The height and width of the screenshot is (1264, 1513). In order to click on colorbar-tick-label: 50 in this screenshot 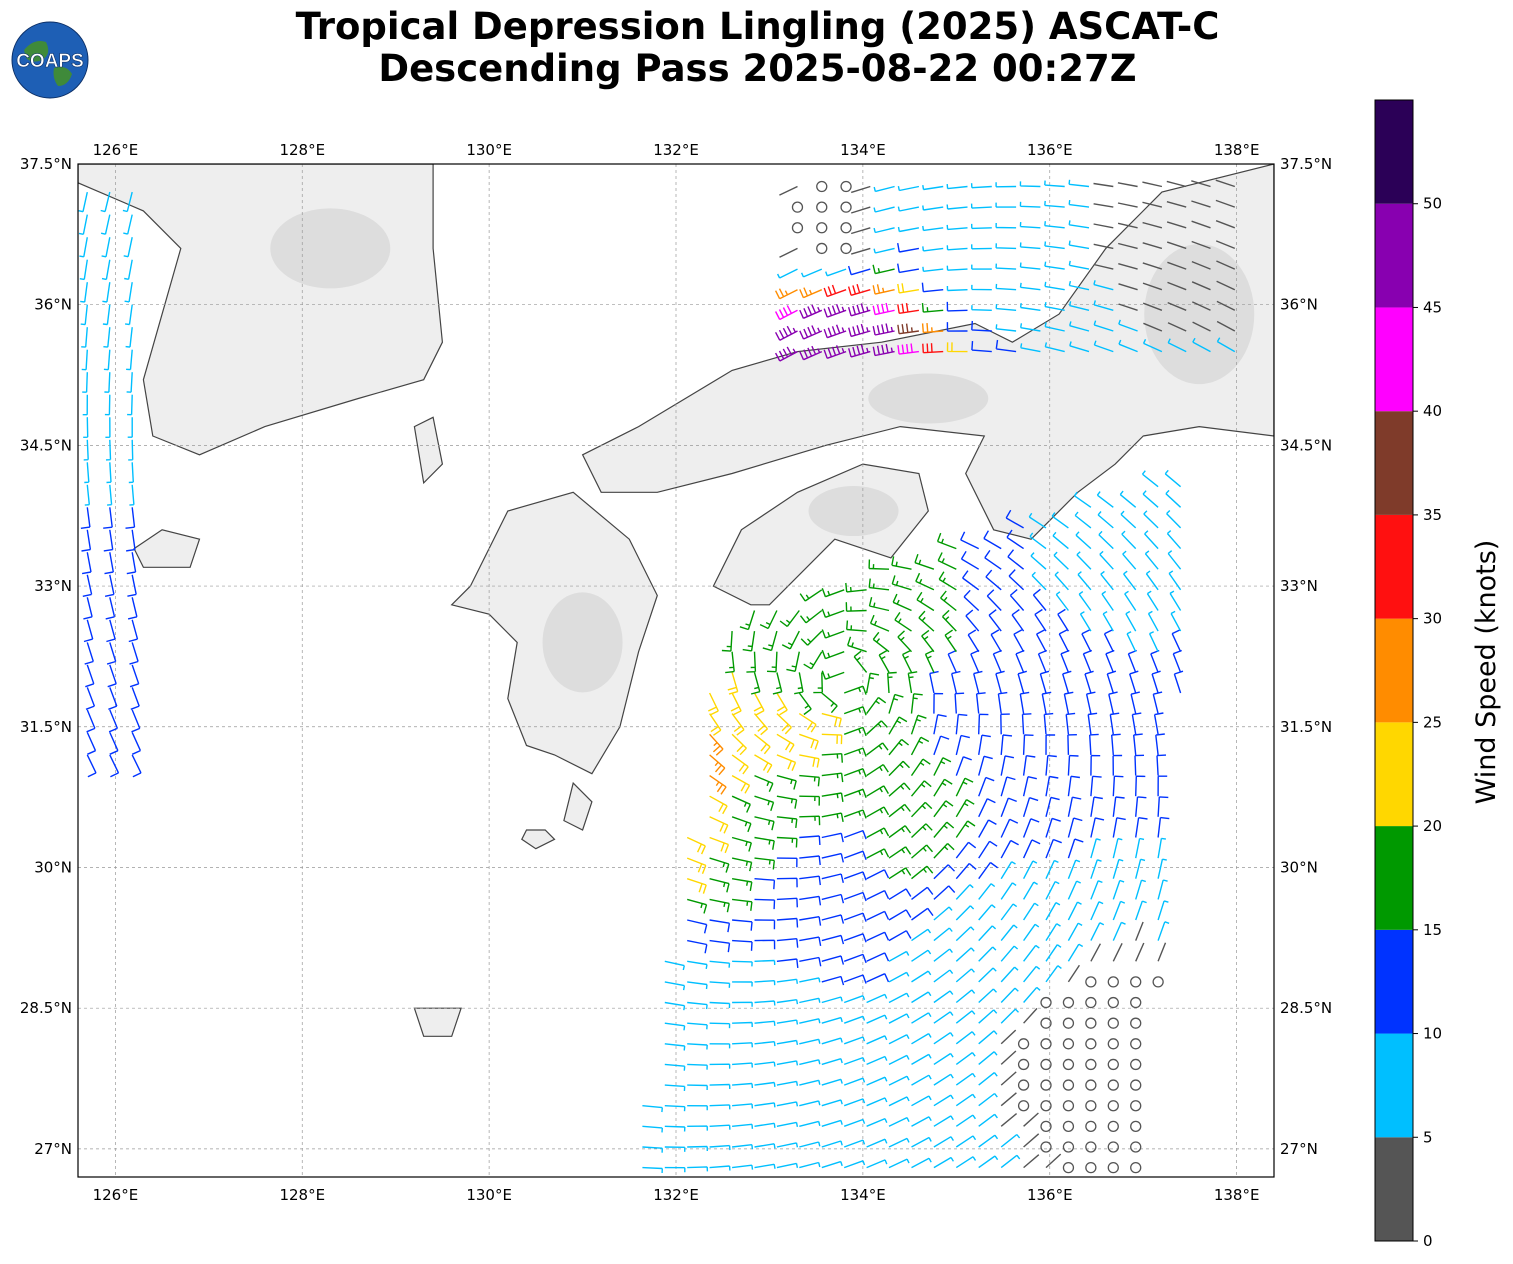, I will do `click(1432, 204)`.